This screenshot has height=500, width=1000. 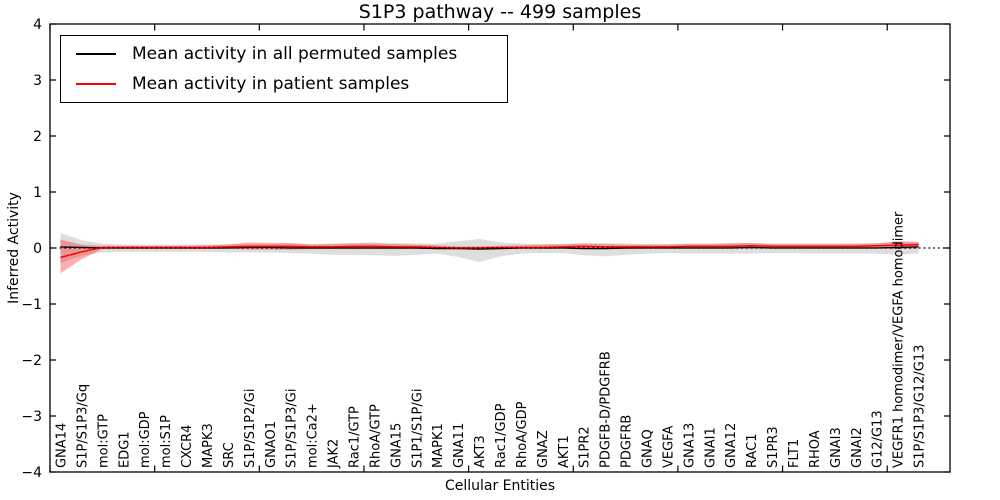 What do you see at coordinates (710, 447) in the screenshot?
I see `x-tick-label: GNAI1` at bounding box center [710, 447].